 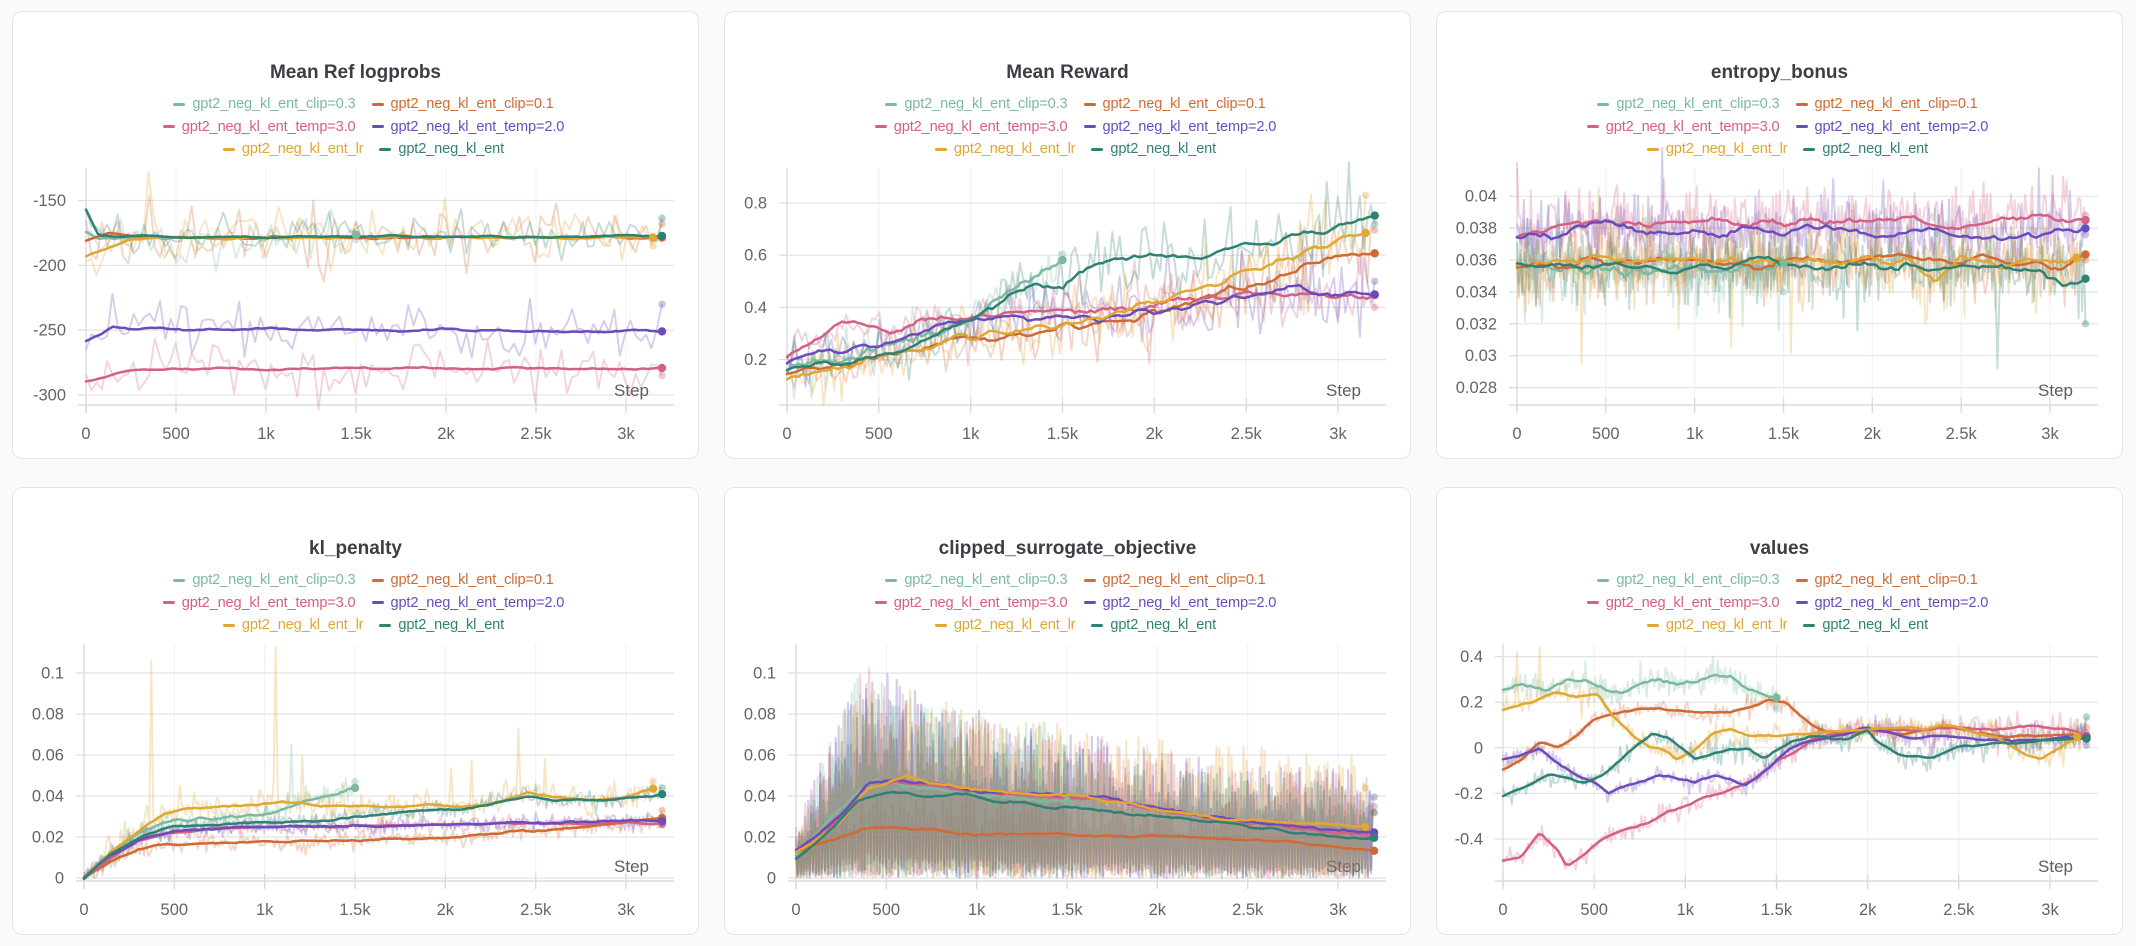 What do you see at coordinates (49, 331) in the screenshot?
I see `svg-text: -250` at bounding box center [49, 331].